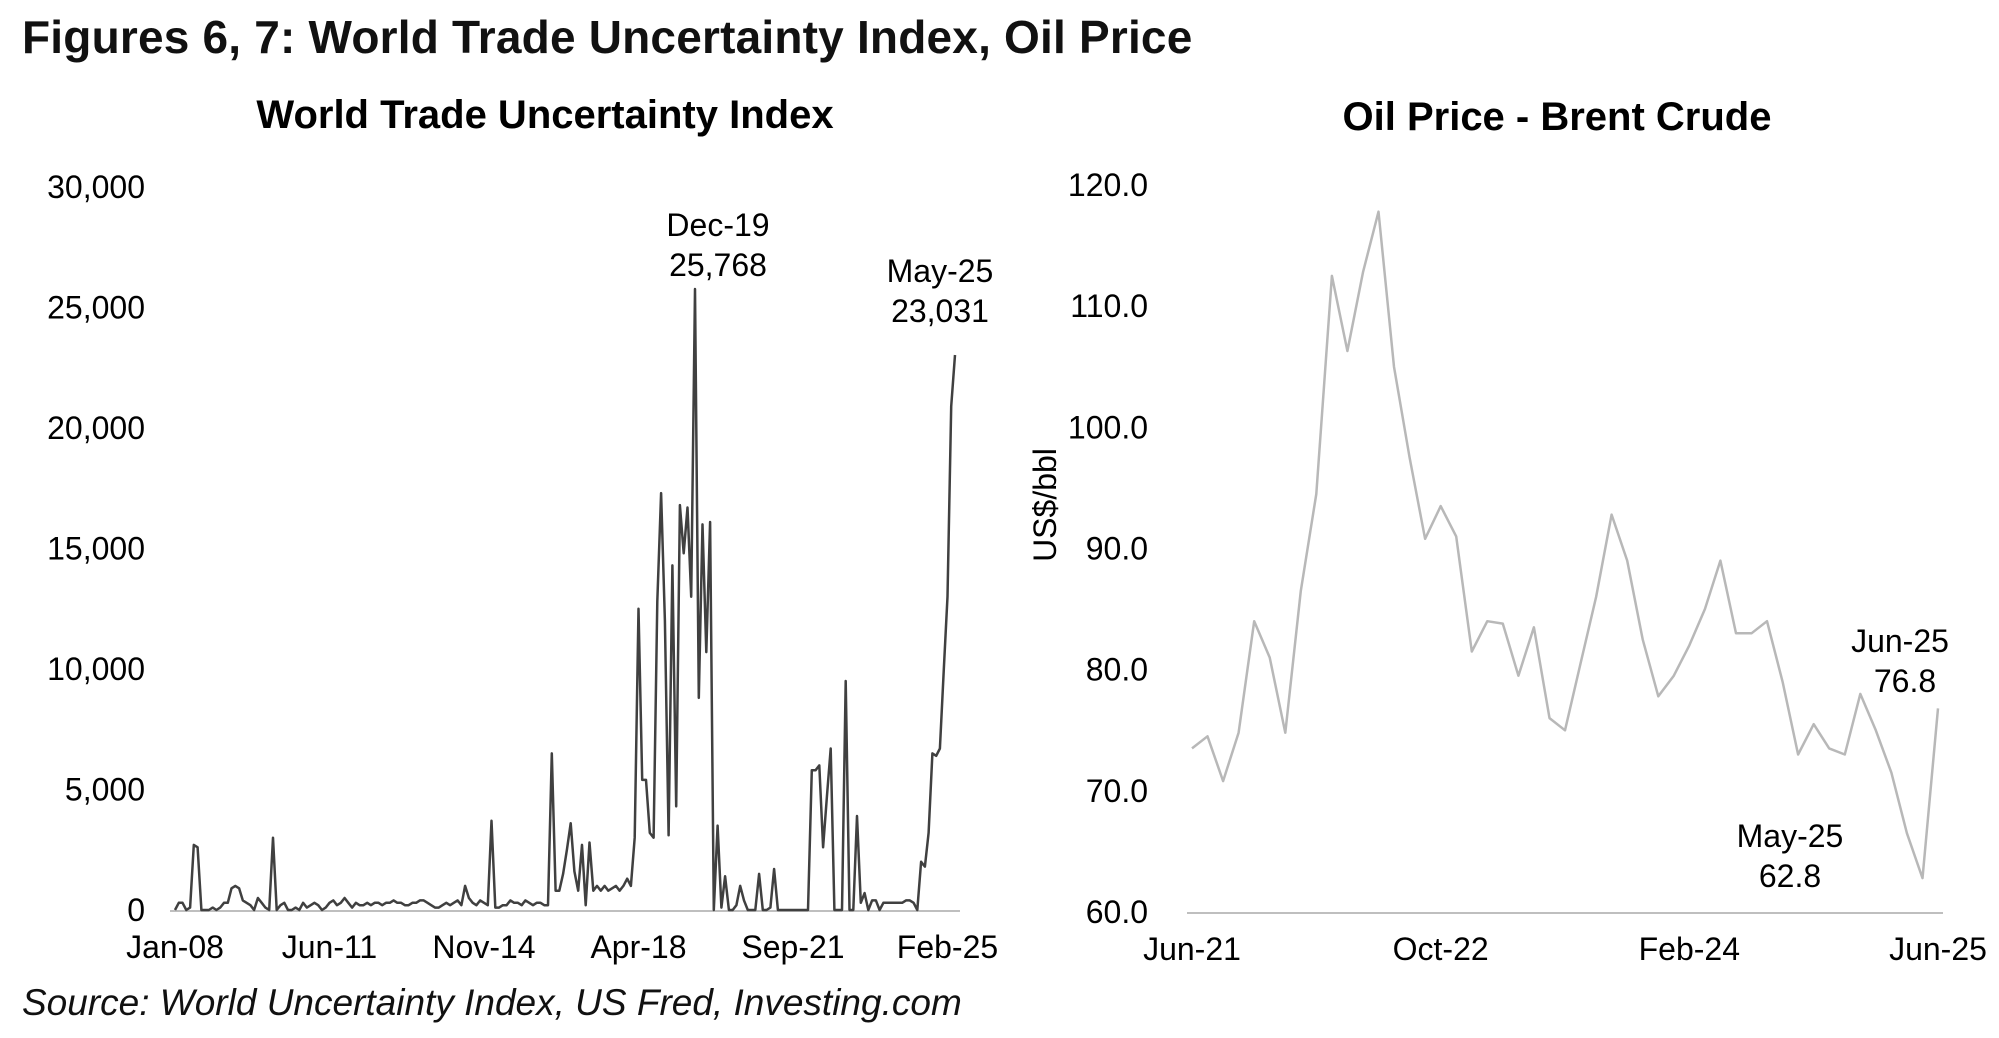 This screenshot has width=1999, height=1038. I want to click on oil-y-tick-label: 110.0, so click(1109, 306).